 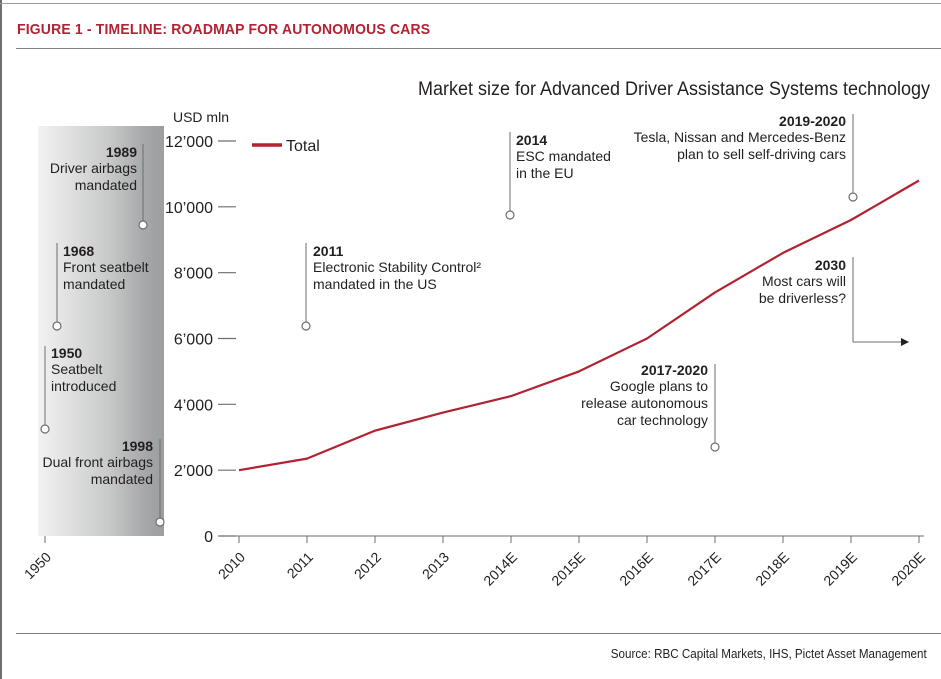 I want to click on y-tick-label: 4’000, so click(x=193, y=405).